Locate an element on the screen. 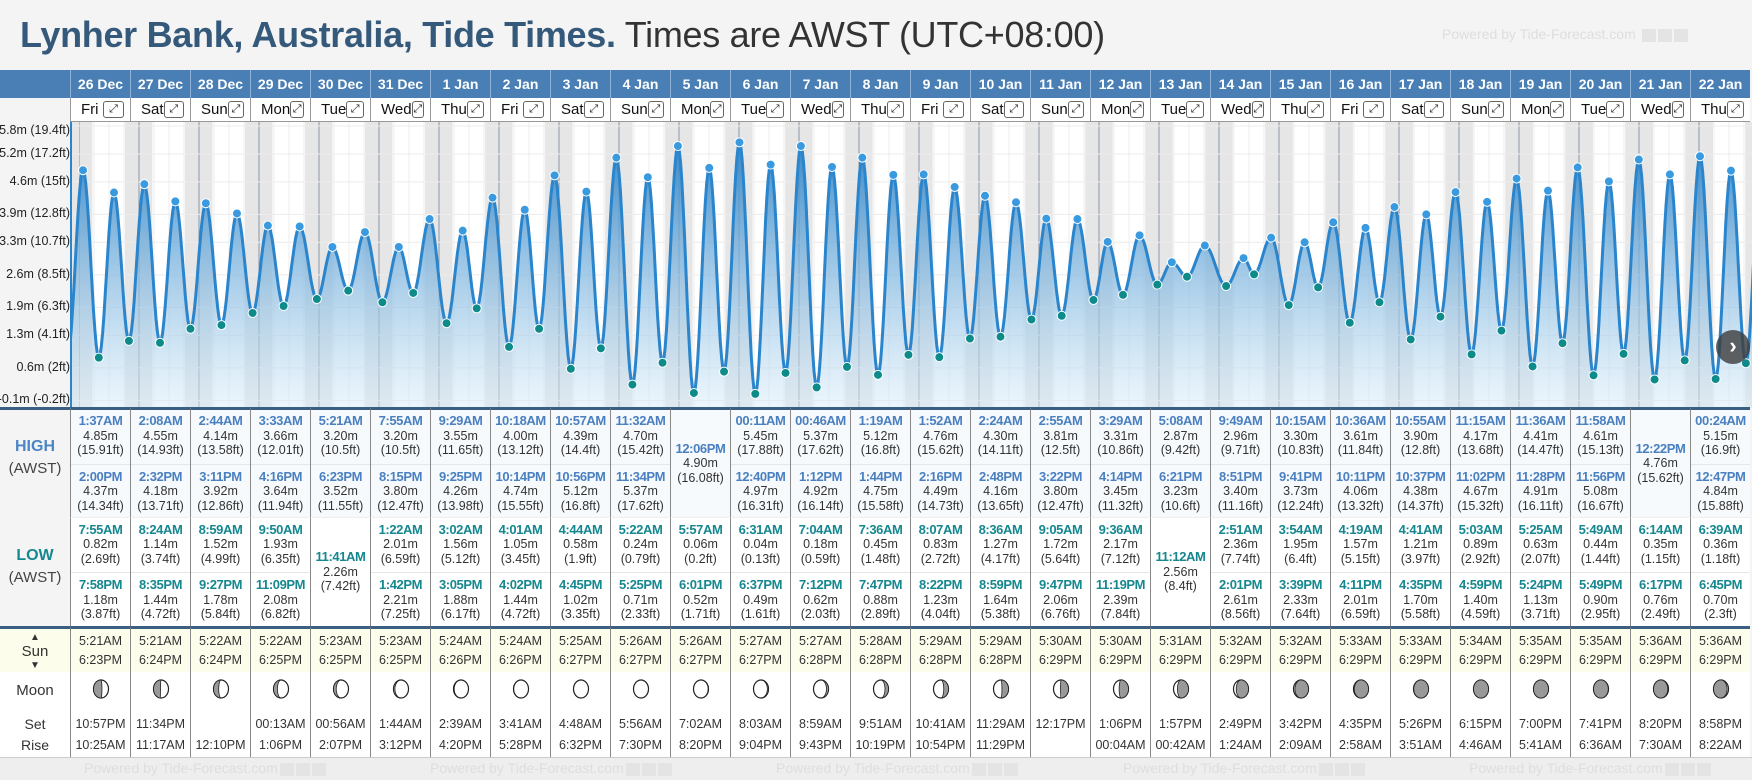  date-label: 4 Jan is located at coordinates (640, 84).